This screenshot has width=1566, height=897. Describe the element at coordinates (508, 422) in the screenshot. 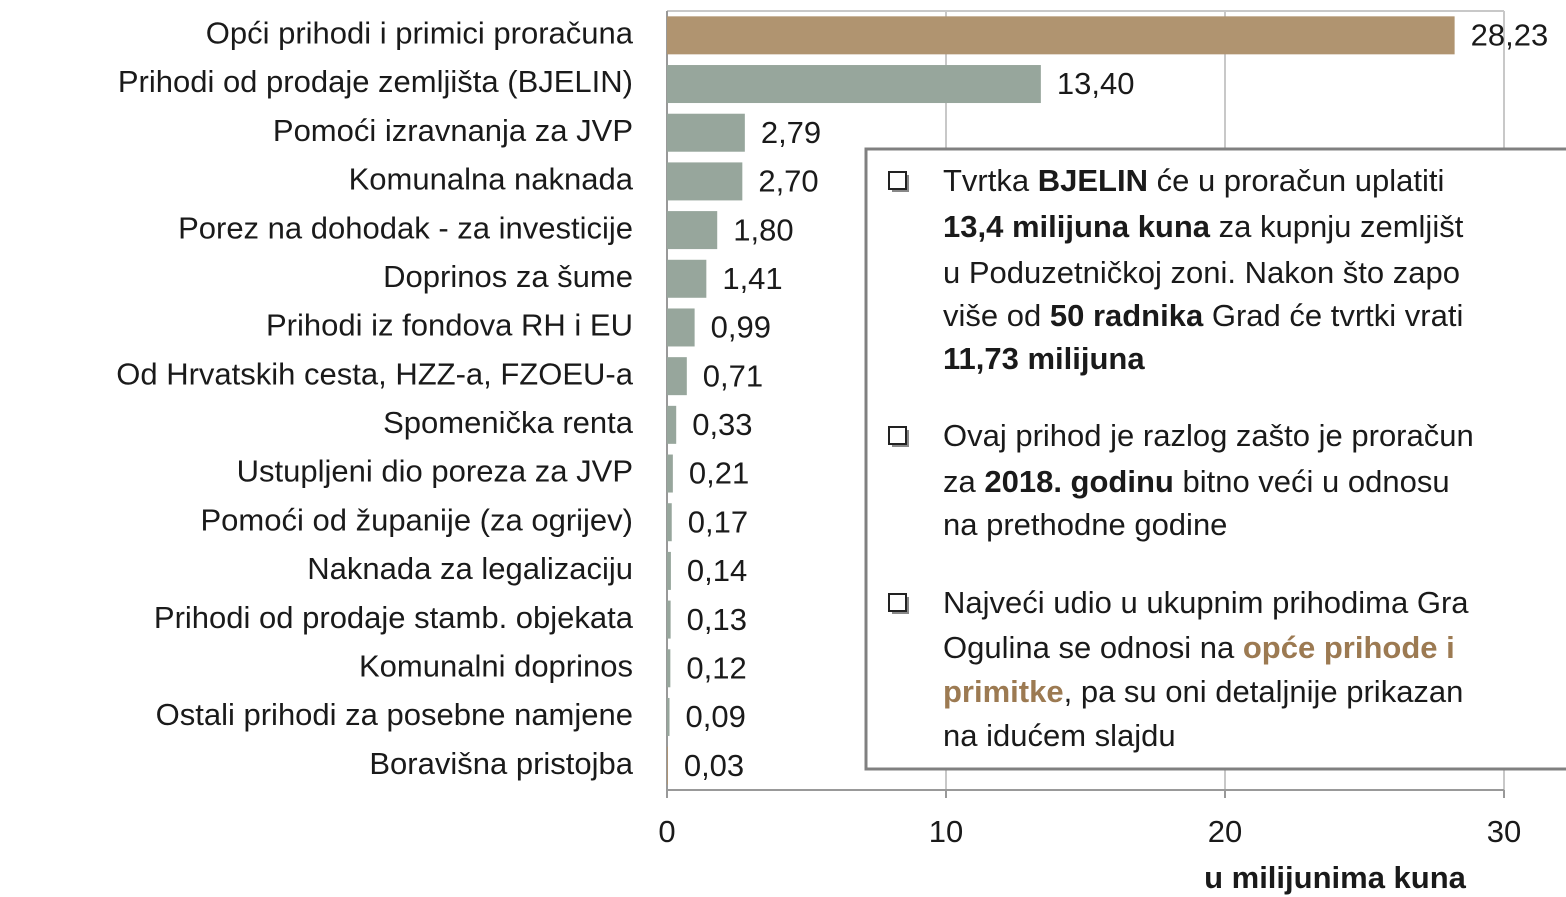

I see `y-tick-label: Spomenička renta` at that location.